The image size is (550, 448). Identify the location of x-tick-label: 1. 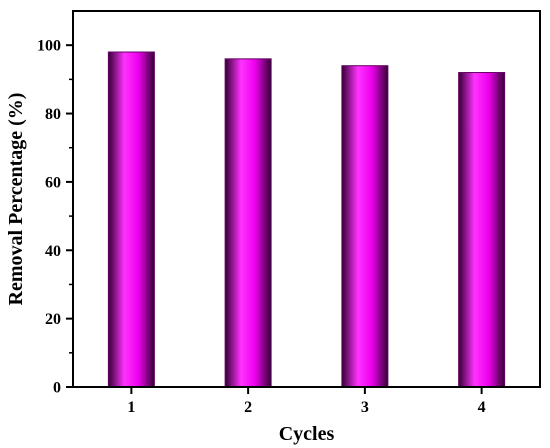
(131, 407).